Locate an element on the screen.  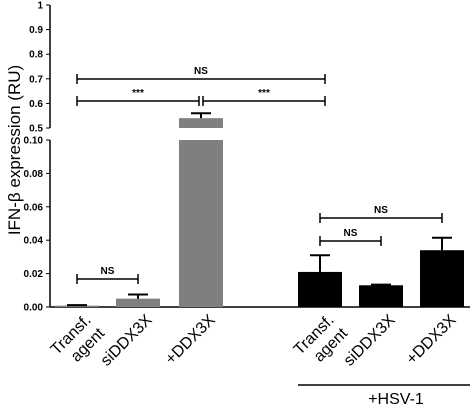
y-tick-label-upper: 0.8 is located at coordinates (36, 55).